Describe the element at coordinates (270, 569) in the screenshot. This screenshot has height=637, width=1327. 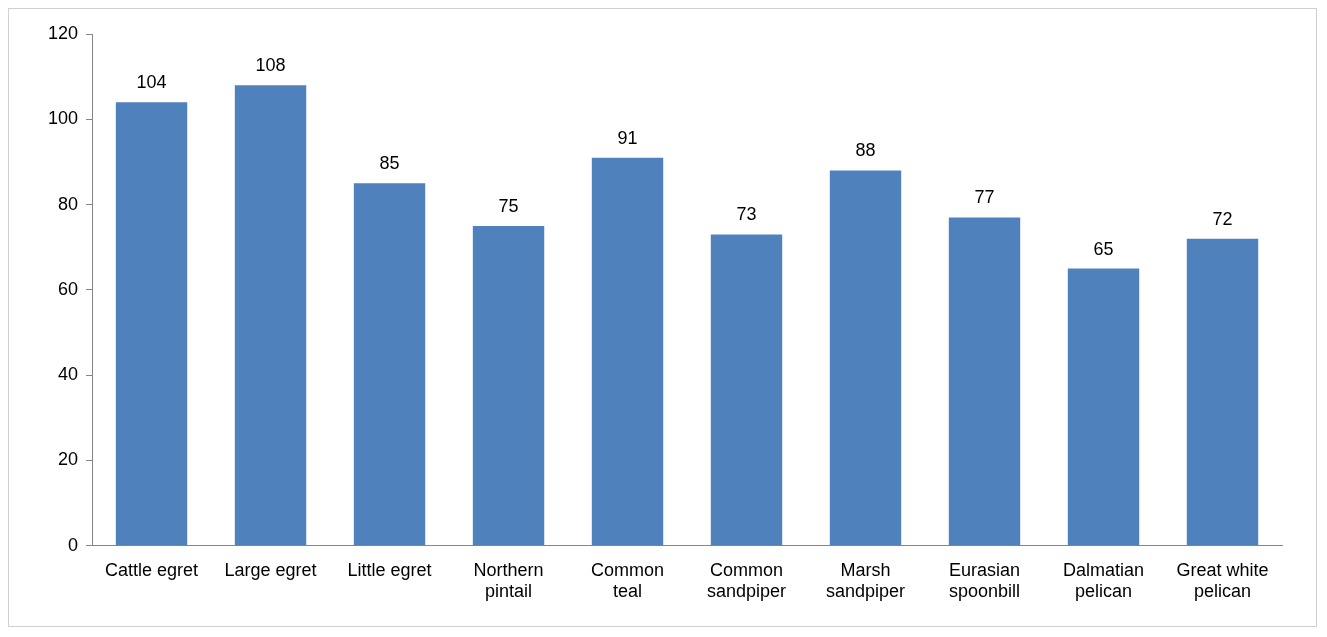
I see `x-tick-label: Large egret` at that location.